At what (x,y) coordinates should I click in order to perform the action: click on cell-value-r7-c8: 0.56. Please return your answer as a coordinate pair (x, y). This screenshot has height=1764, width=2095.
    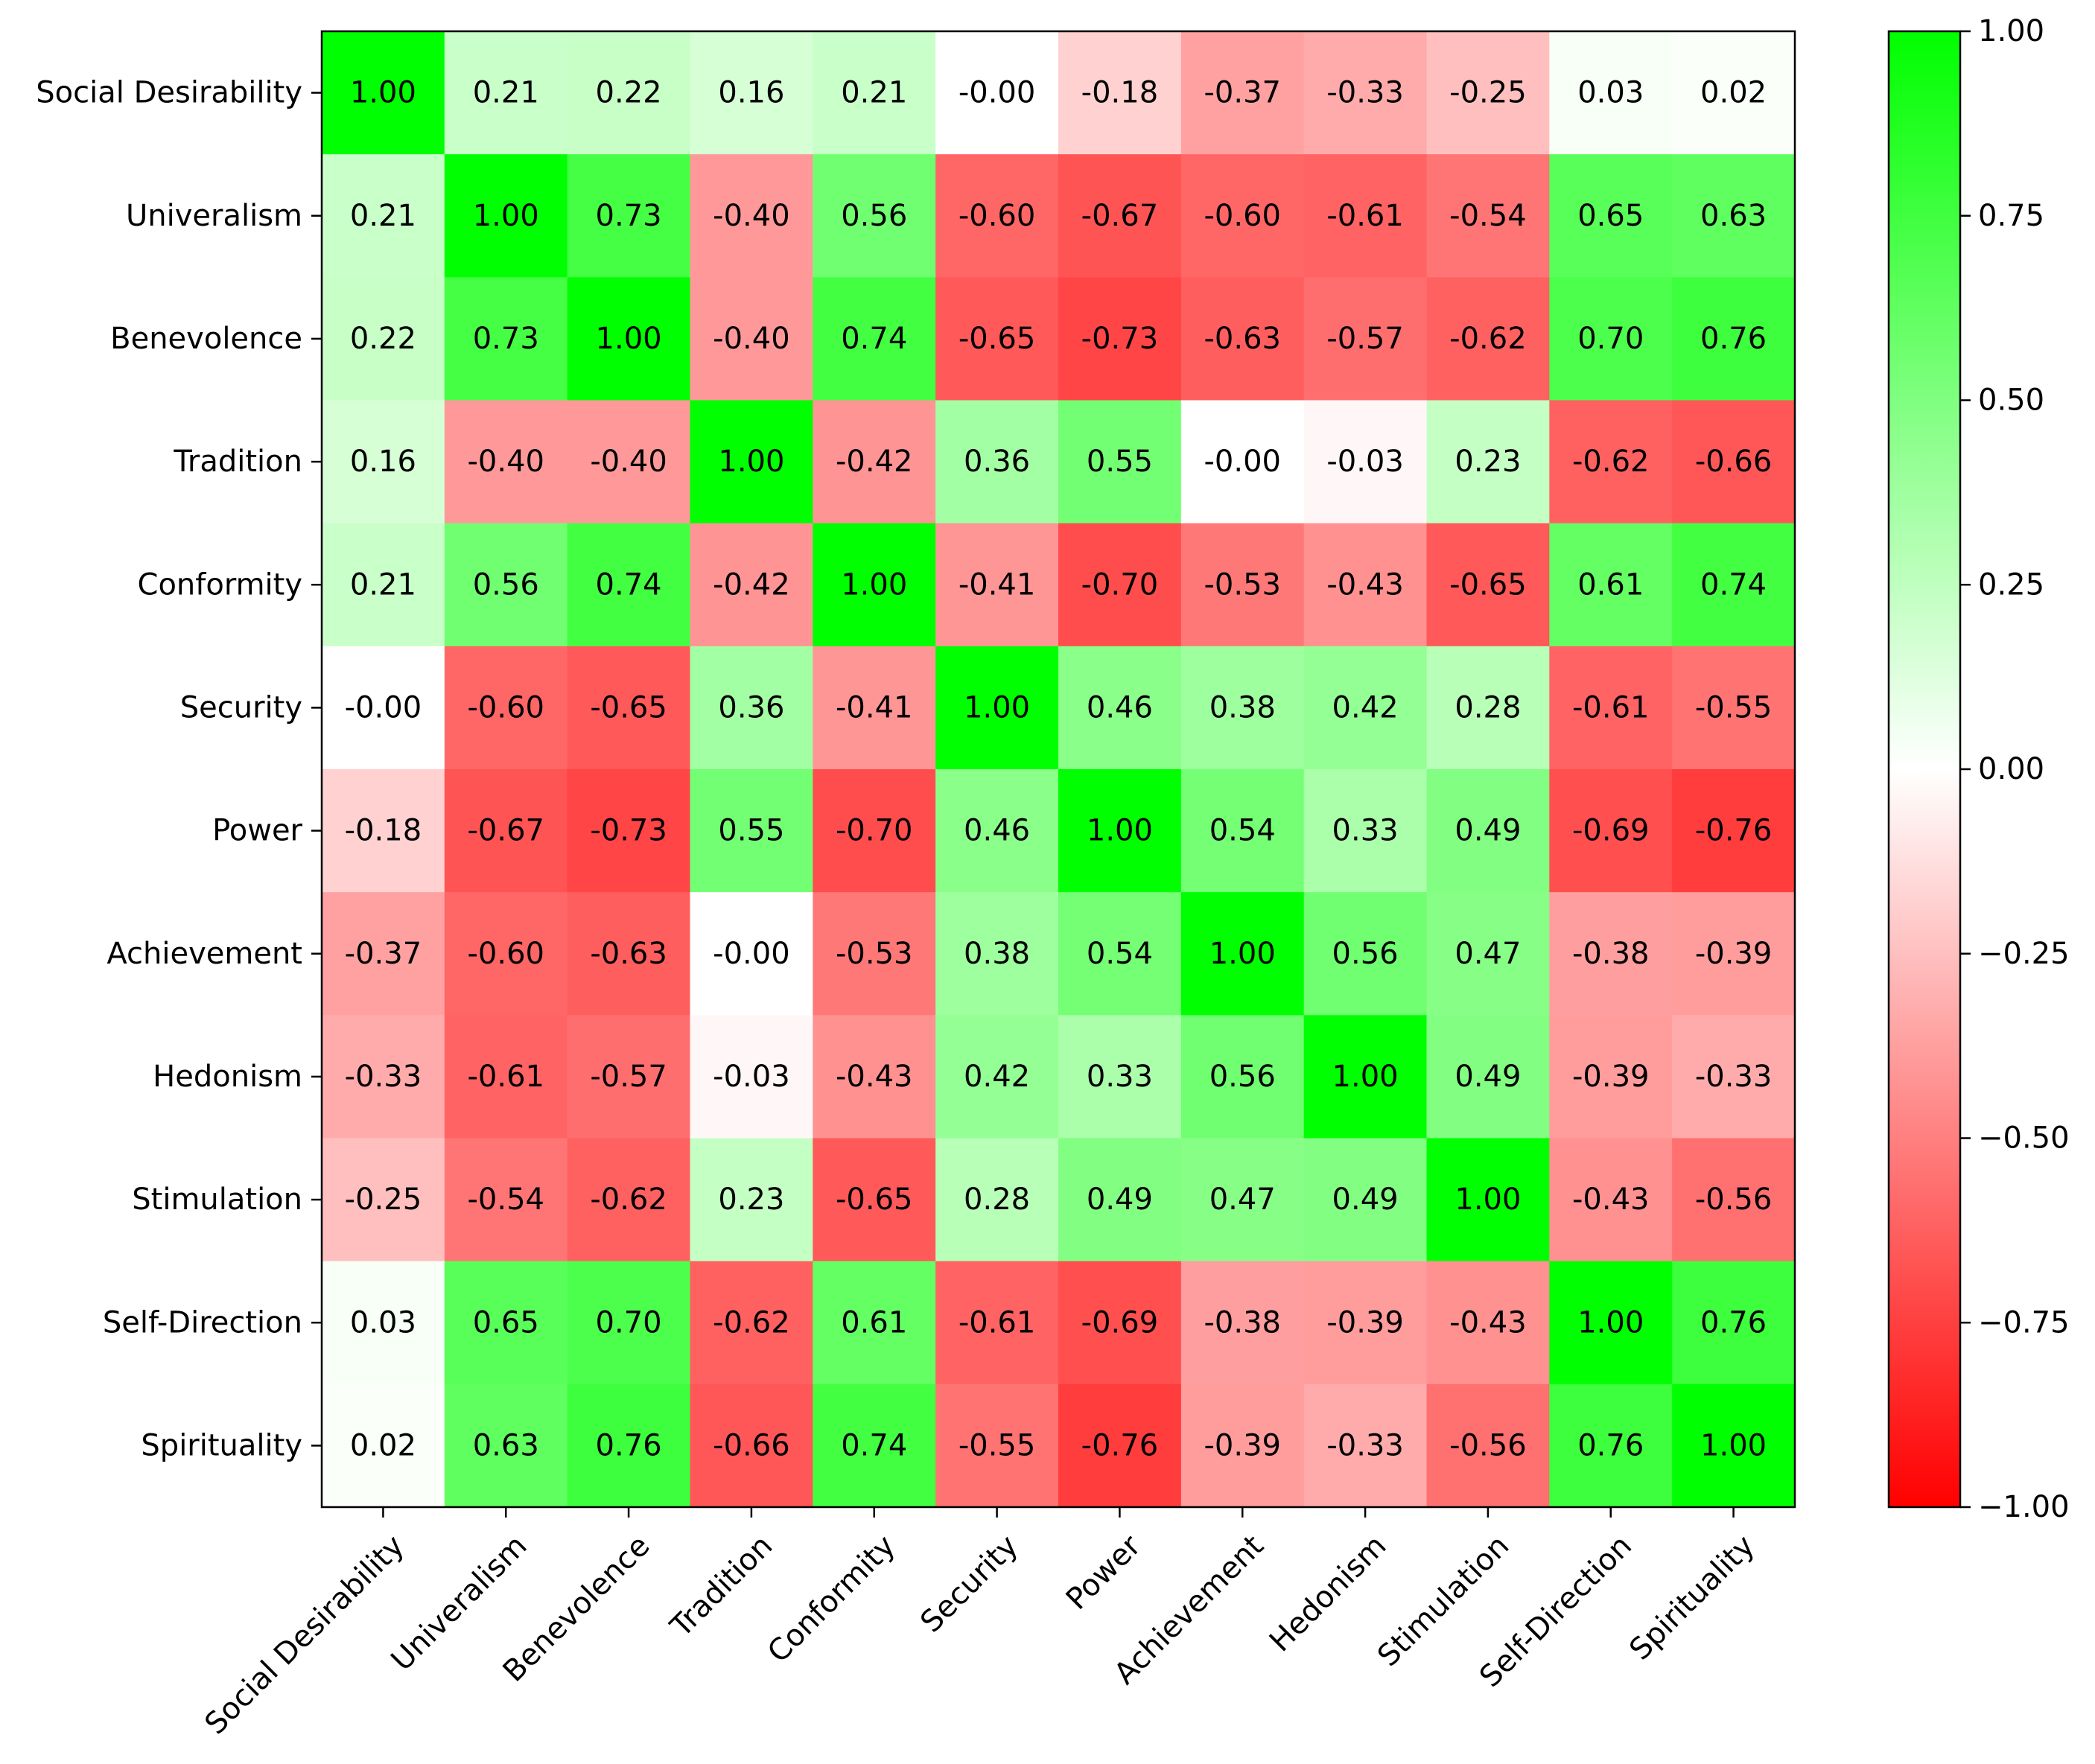
    Looking at the image, I should click on (1365, 954).